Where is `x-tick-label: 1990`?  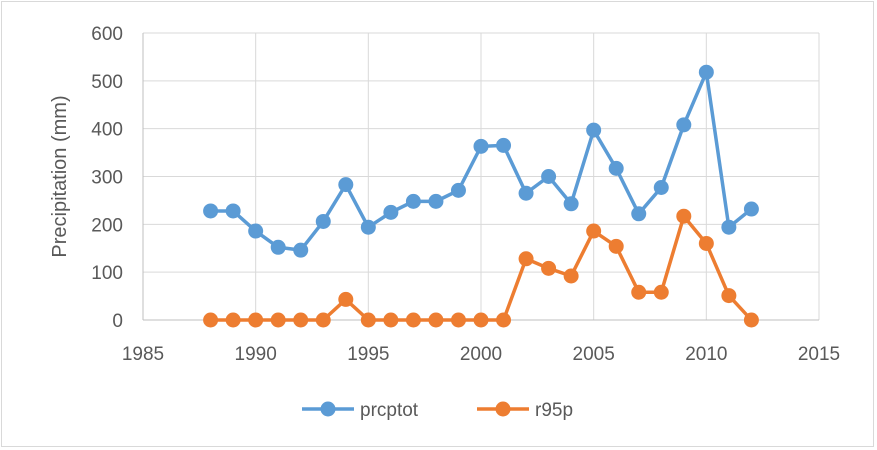 x-tick-label: 1990 is located at coordinates (256, 354).